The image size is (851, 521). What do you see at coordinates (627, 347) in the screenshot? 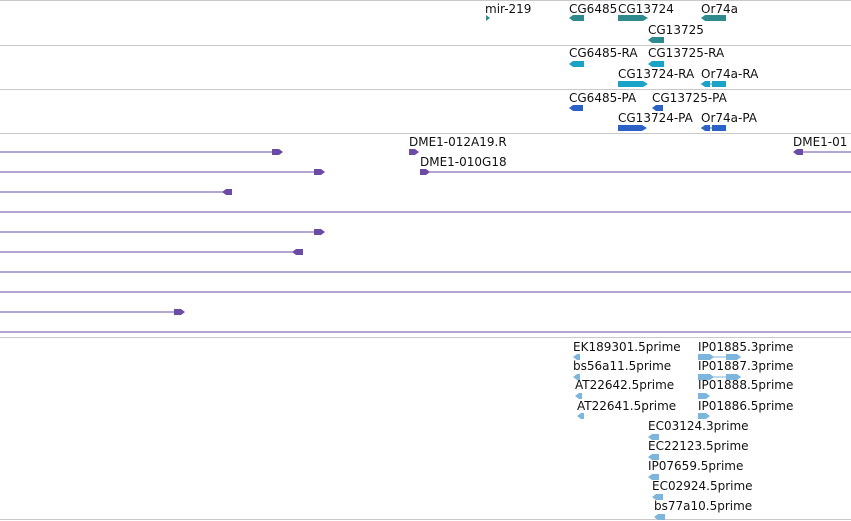
I see `est-label: EK189301.5prime` at bounding box center [627, 347].